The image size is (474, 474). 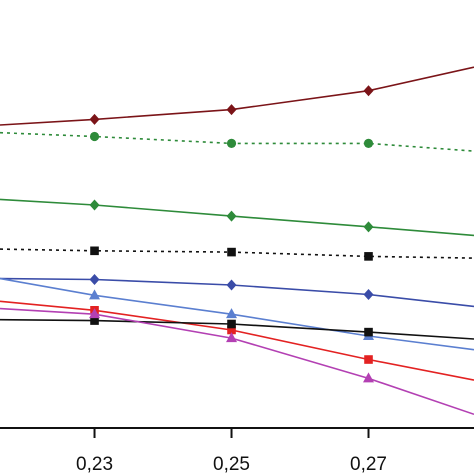 I want to click on x-axis: 0,210,230,250,270,29, so click(x=231, y=451).